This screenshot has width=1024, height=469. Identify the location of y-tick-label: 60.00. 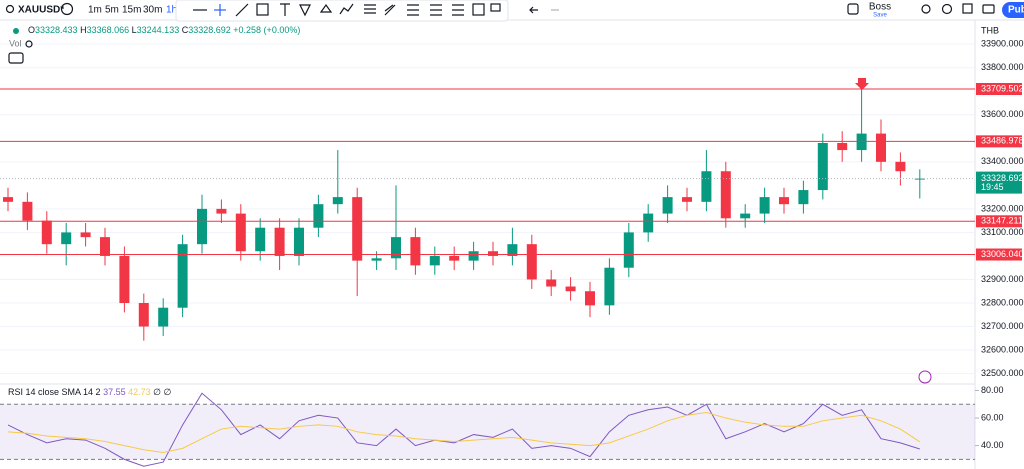
(992, 417).